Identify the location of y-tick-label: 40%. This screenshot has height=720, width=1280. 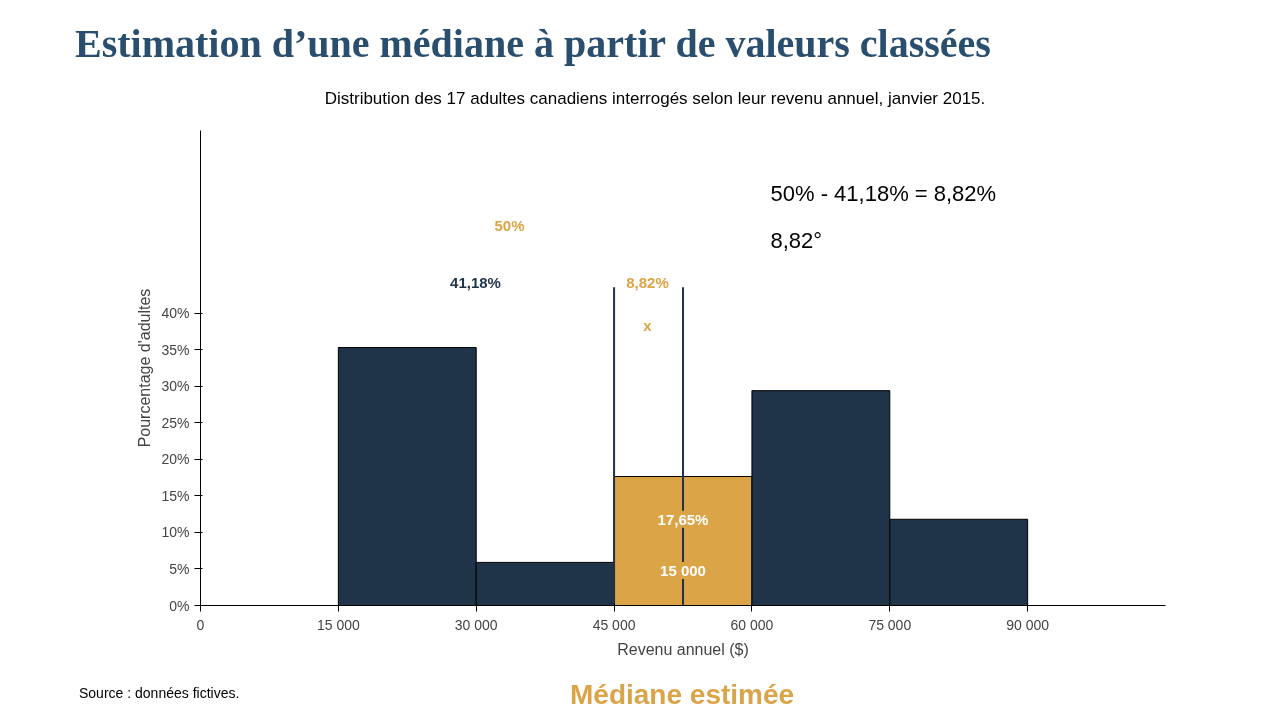
(175, 313).